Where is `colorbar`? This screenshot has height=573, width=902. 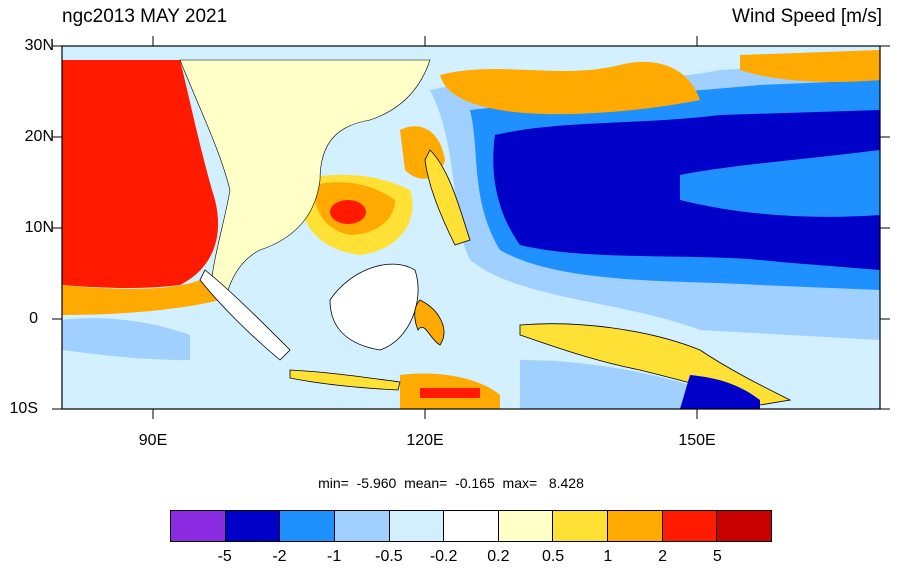
colorbar is located at coordinates (471, 526).